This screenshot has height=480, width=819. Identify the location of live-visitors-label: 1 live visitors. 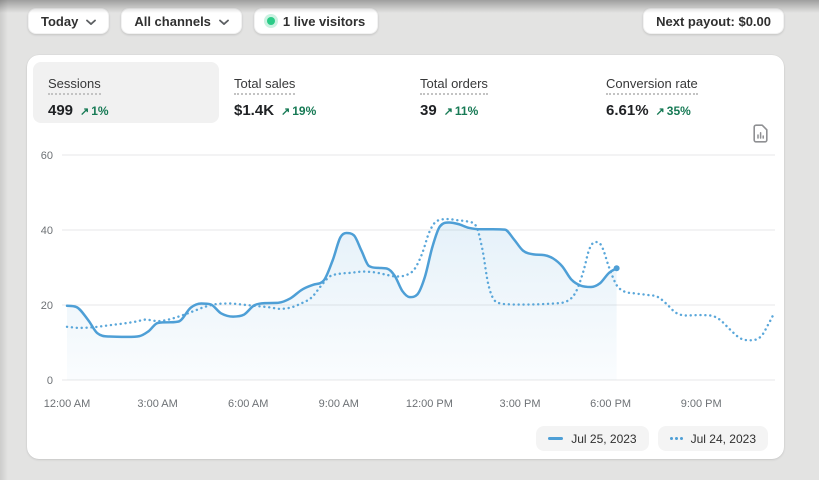
(324, 21).